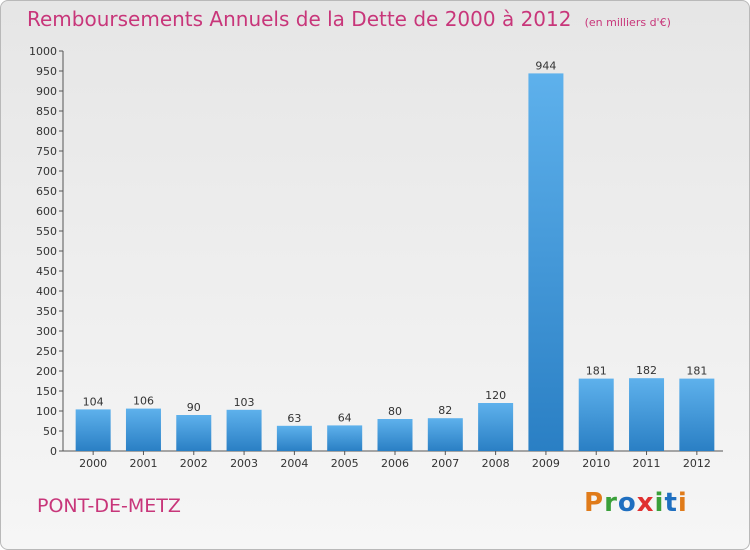 Image resolution: width=750 pixels, height=550 pixels. Describe the element at coordinates (395, 411) in the screenshot. I see `value-label: 80` at that location.